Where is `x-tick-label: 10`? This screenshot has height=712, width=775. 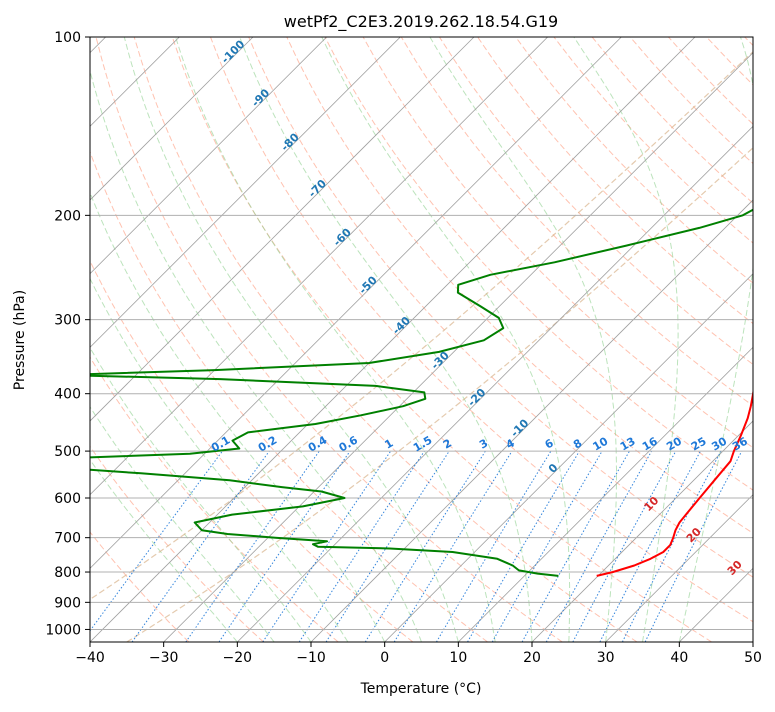
x-tick-label: 10 is located at coordinates (458, 658).